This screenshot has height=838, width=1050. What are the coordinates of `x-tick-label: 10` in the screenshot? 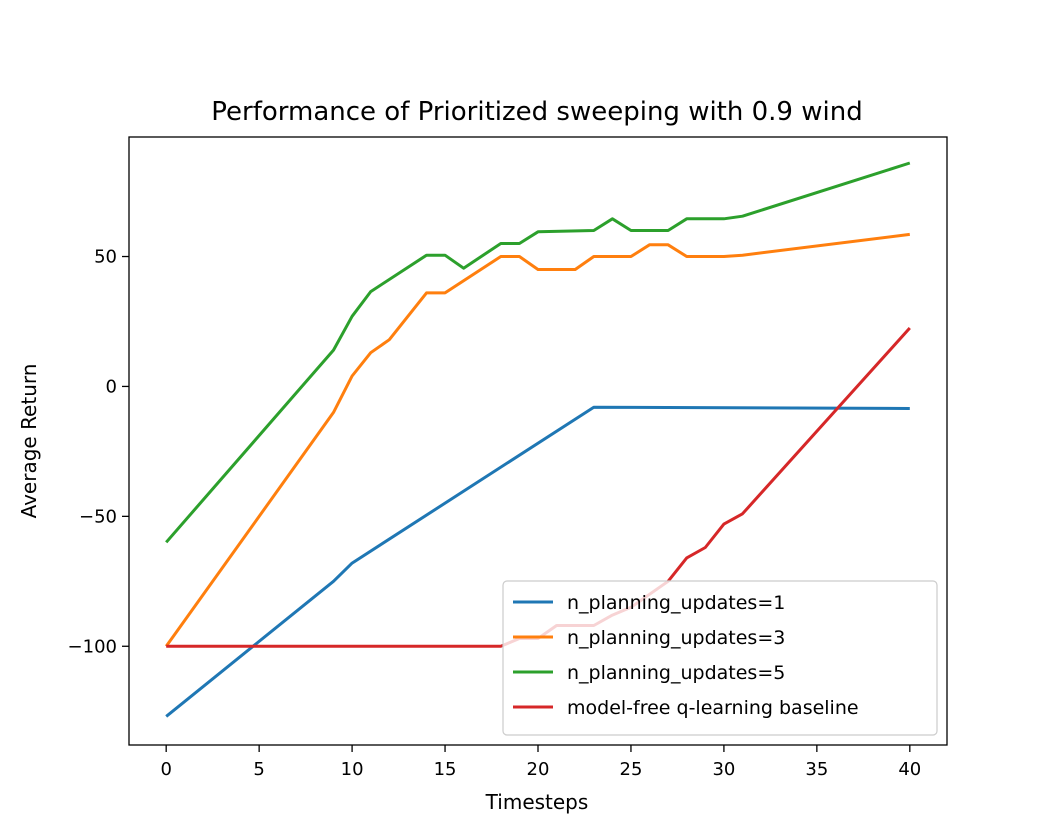 It's located at (352, 769).